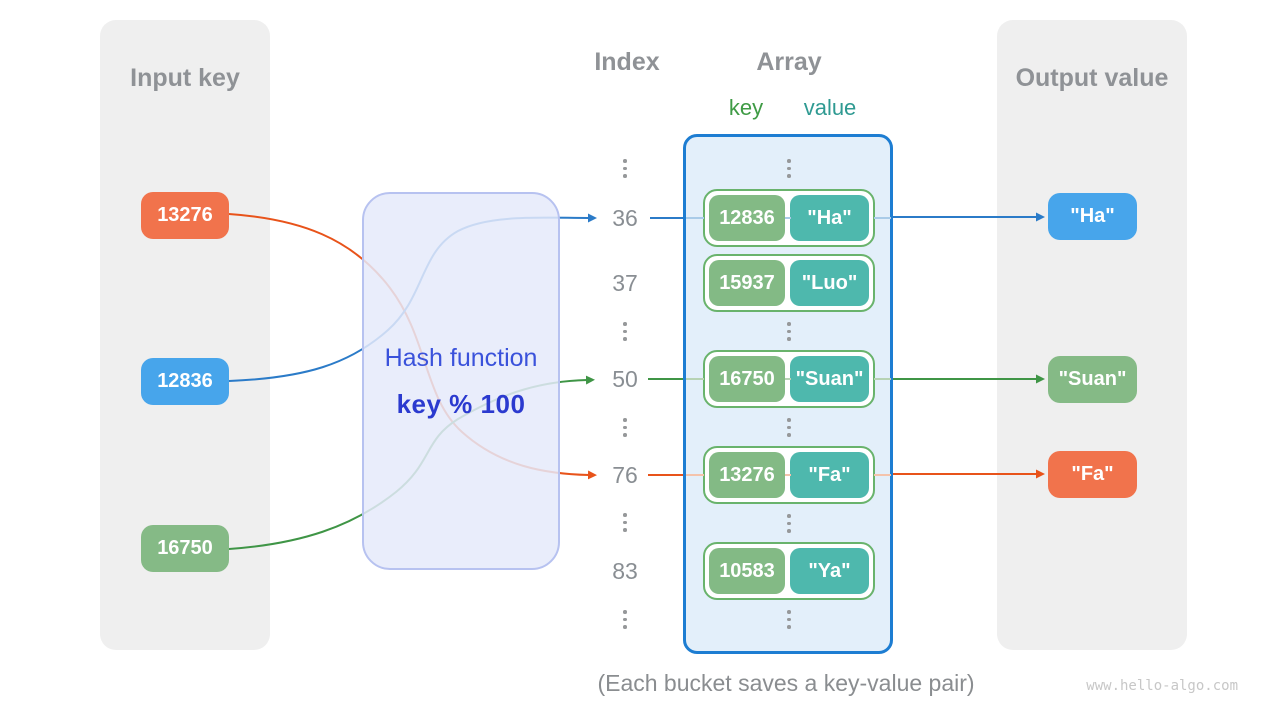 This screenshot has width=1280, height=720. What do you see at coordinates (829, 475) in the screenshot?
I see `bucket-value: "Fa"` at bounding box center [829, 475].